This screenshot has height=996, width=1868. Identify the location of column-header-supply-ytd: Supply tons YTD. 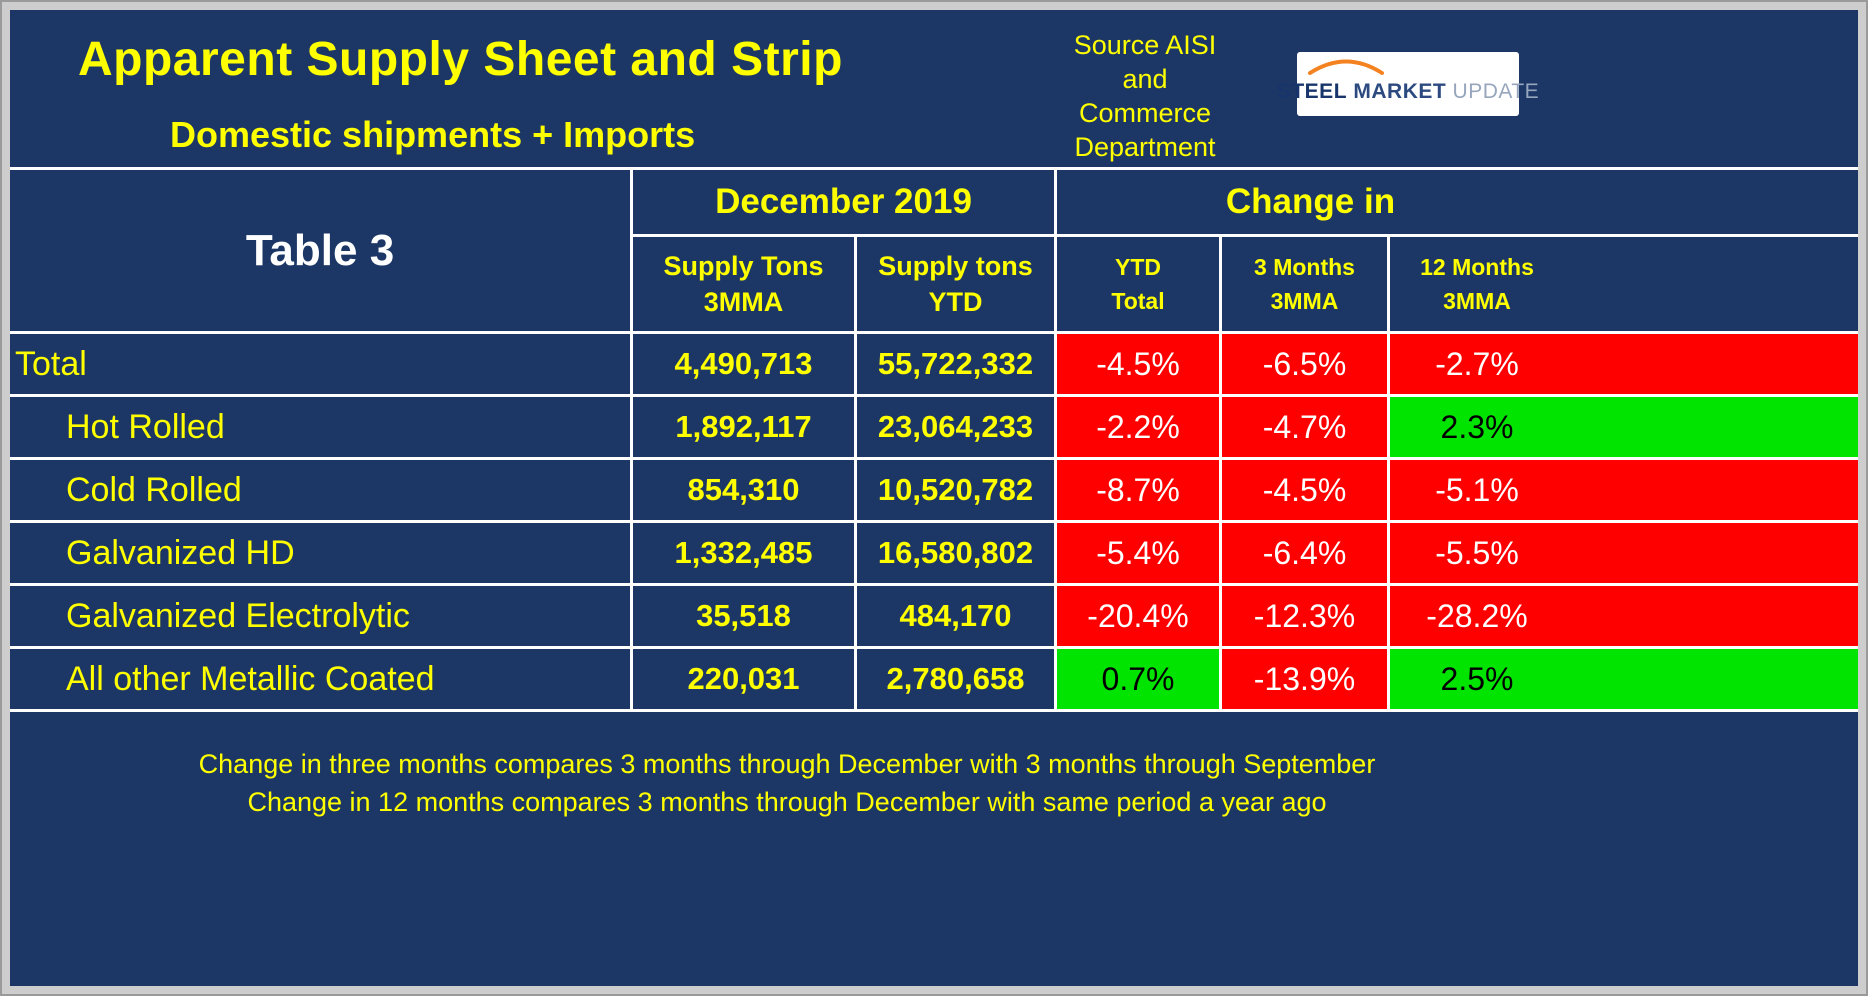
(957, 284).